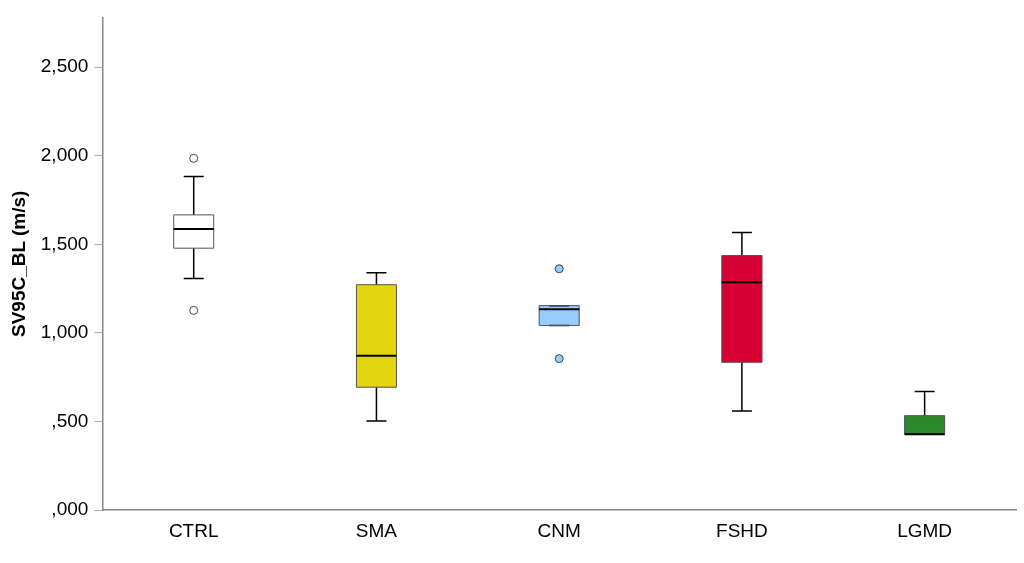  What do you see at coordinates (64, 243) in the screenshot?
I see `y-tick-label: 1,500` at bounding box center [64, 243].